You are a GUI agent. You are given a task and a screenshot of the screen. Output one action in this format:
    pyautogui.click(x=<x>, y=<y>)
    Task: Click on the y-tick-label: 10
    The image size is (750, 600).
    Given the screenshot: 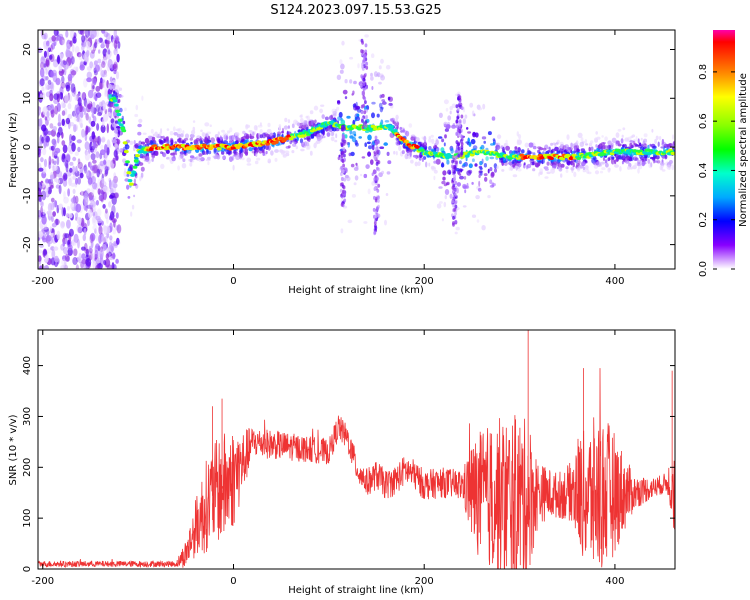 What is the action you would take?
    pyautogui.click(x=27, y=98)
    